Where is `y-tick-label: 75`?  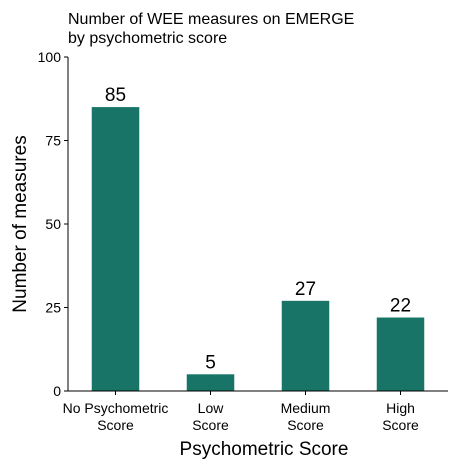 y-tick-label: 75 is located at coordinates (53, 141).